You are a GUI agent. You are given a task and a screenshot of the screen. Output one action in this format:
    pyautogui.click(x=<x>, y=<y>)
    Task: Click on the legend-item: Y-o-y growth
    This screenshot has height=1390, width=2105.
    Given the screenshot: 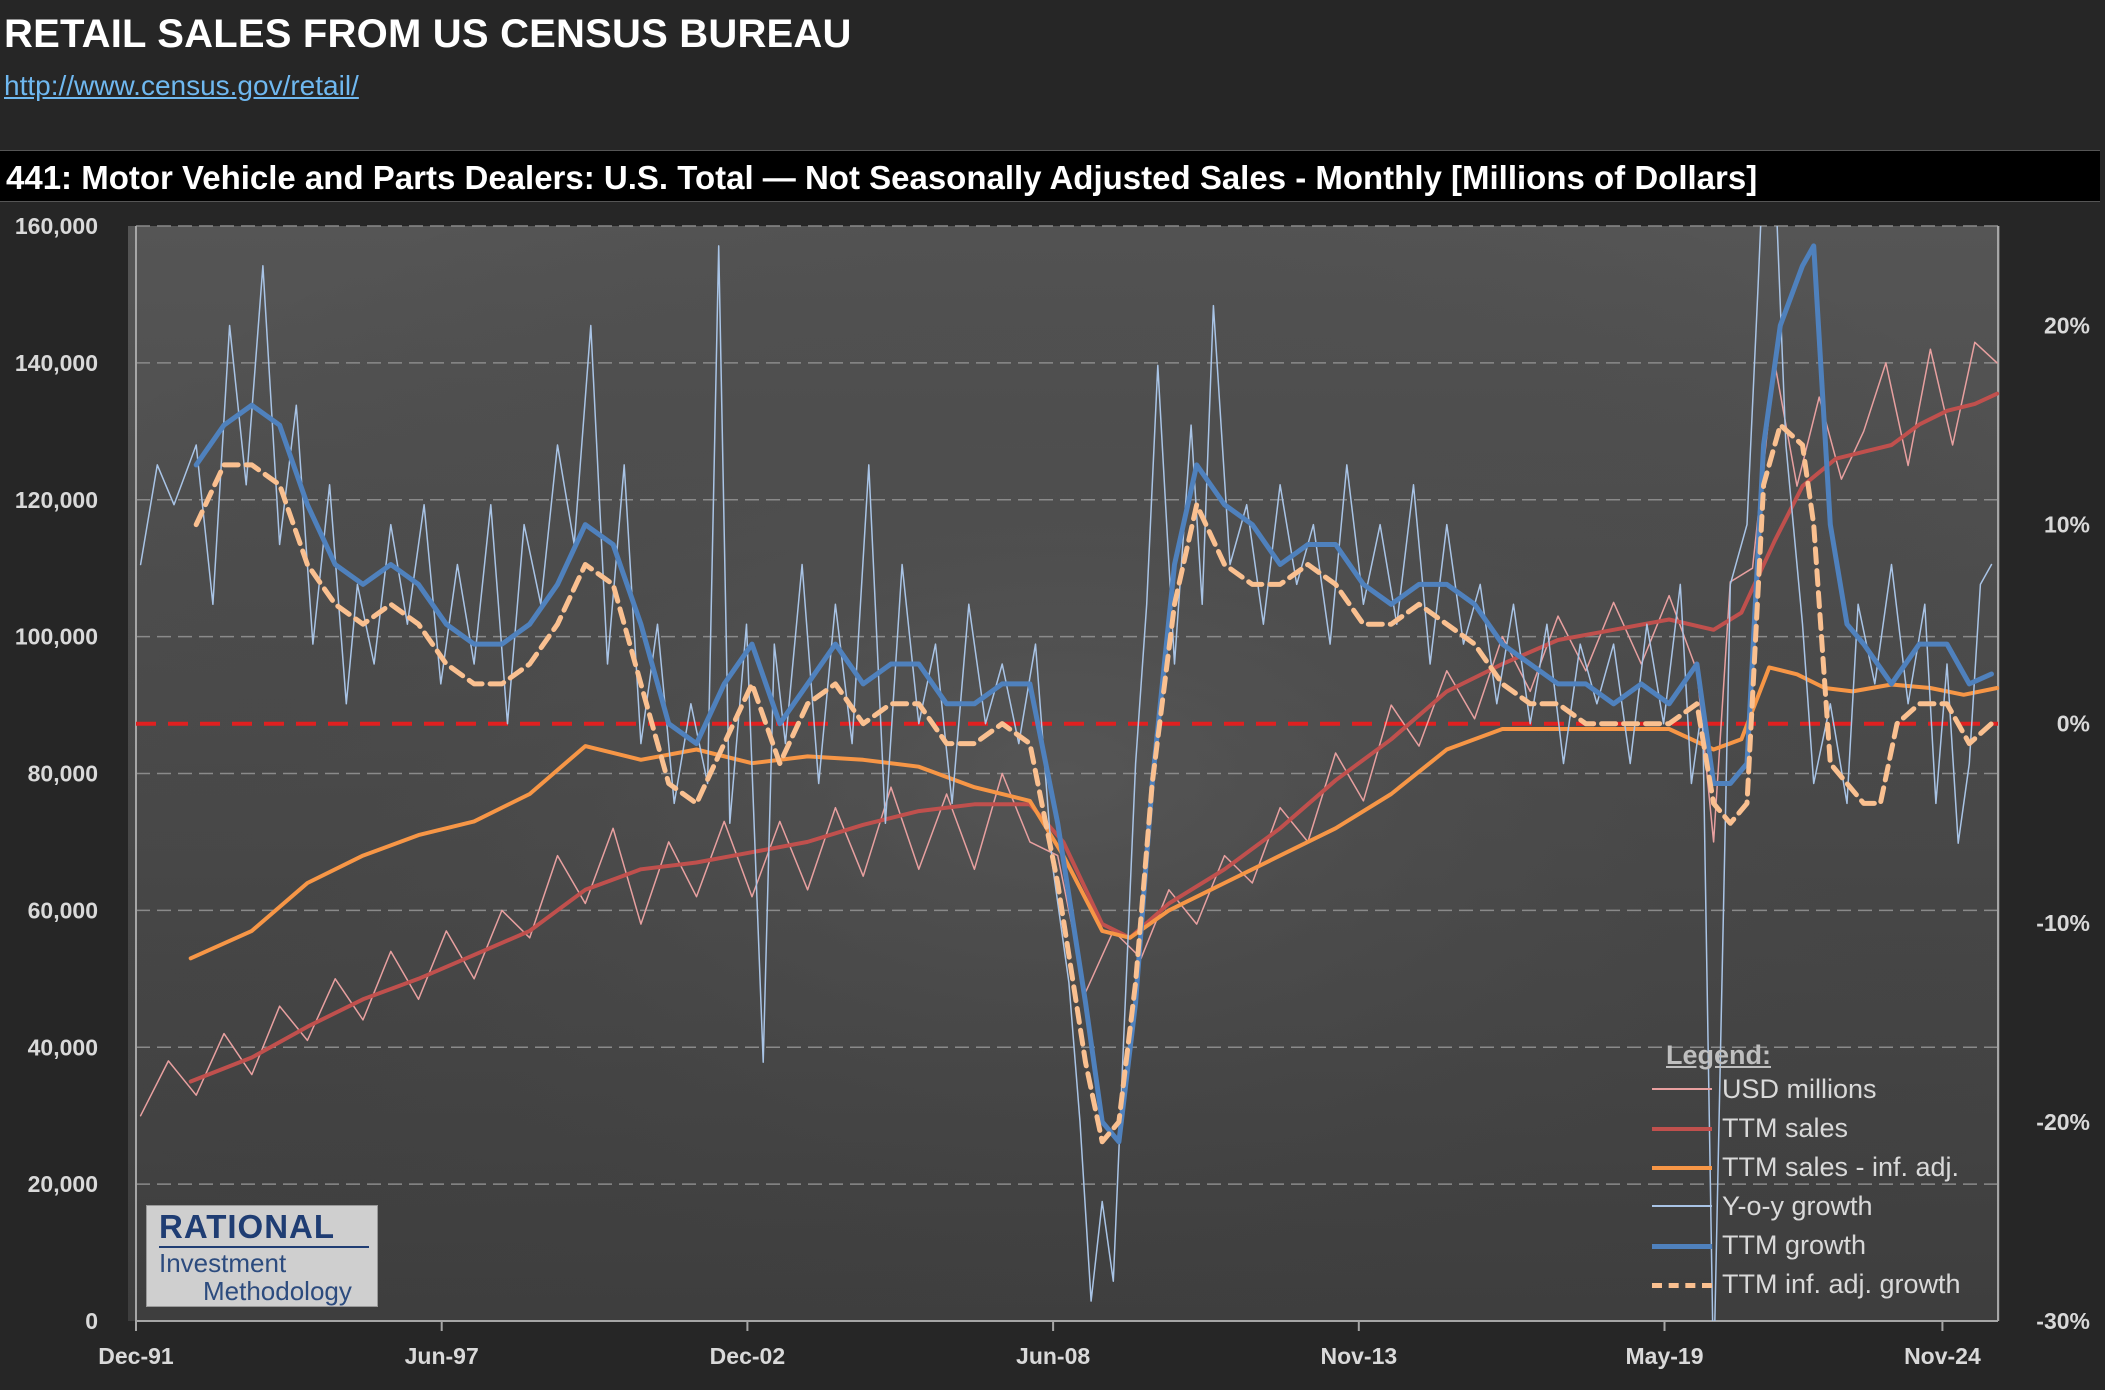 What is the action you would take?
    pyautogui.click(x=1830, y=1207)
    